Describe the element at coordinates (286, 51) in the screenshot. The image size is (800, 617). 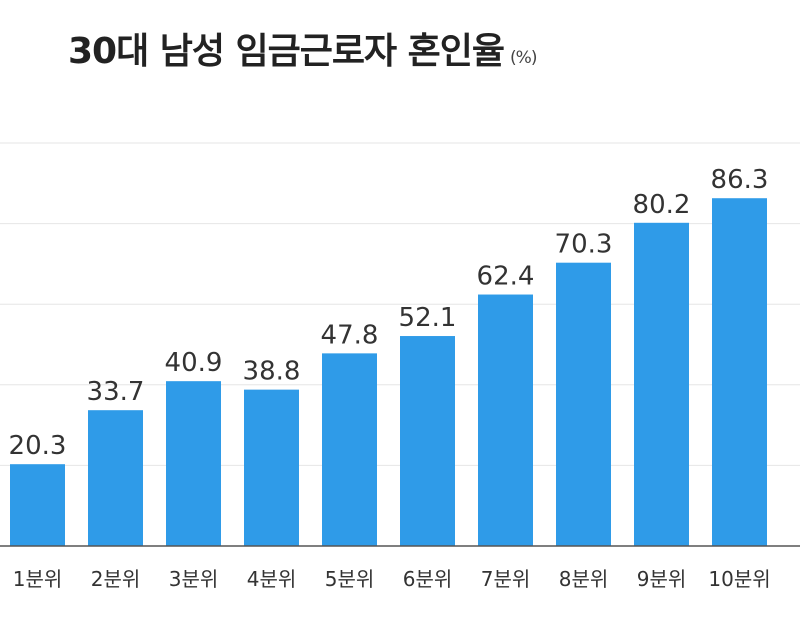
I see `chart-title-text: 30대 남성 임금근로자 혼인율` at that location.